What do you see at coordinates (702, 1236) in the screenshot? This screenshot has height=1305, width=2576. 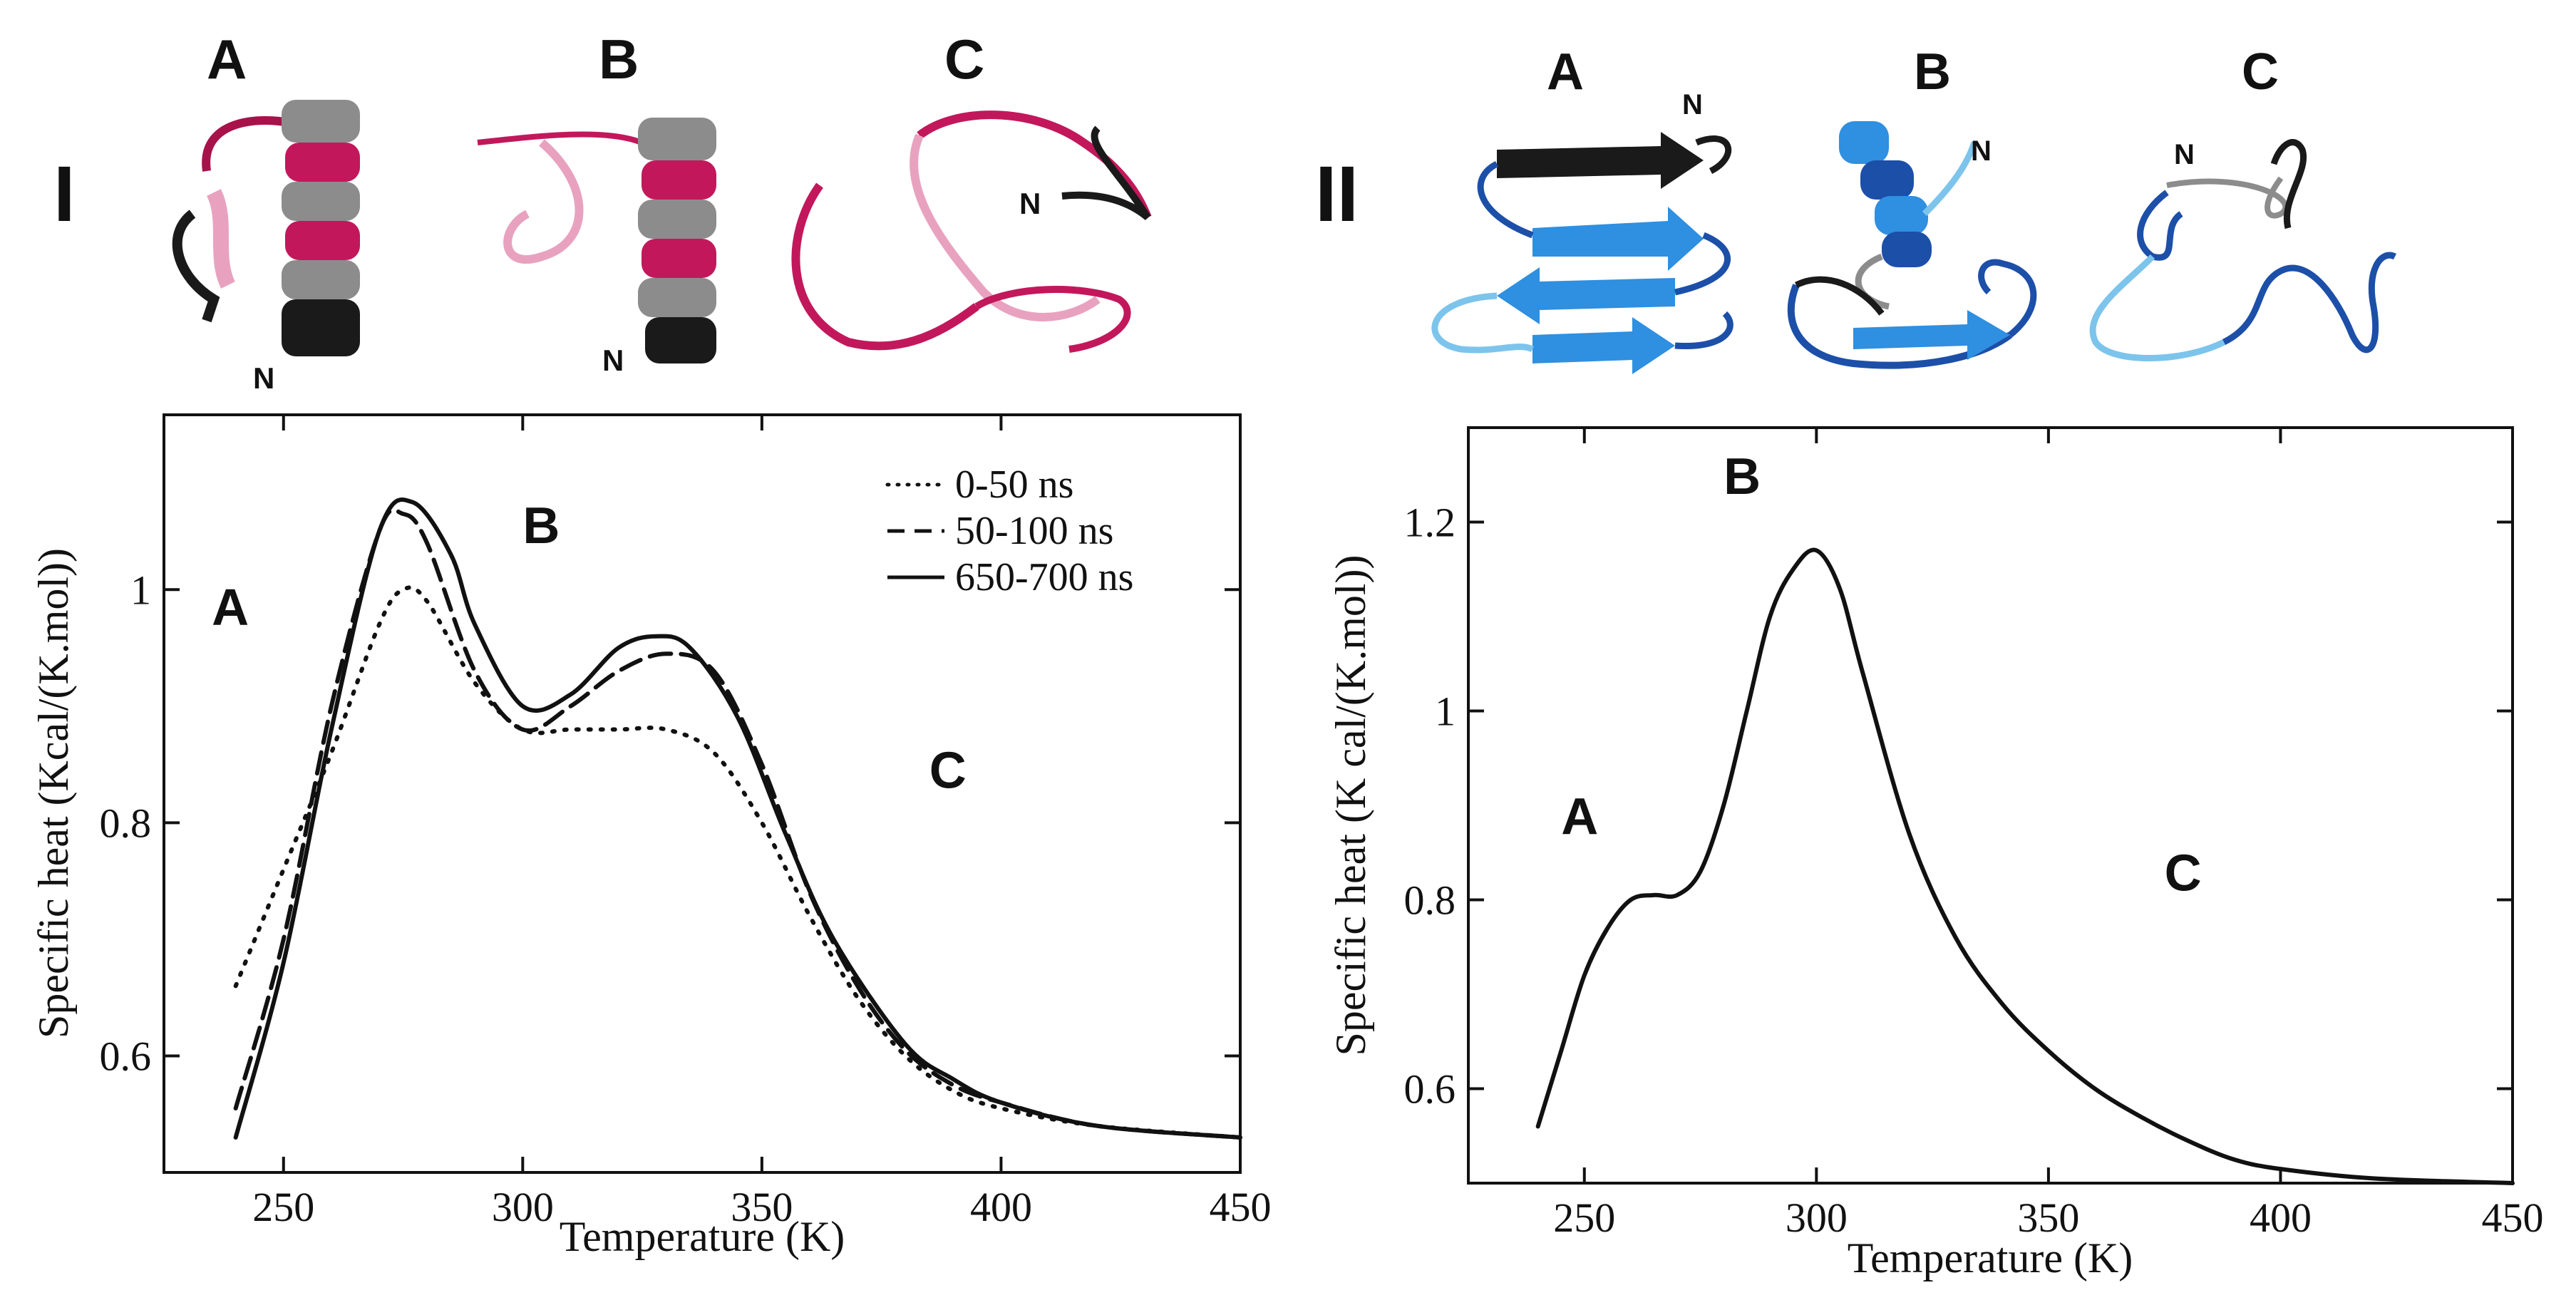 I see `x-axis-label-i: Temperature (K)` at bounding box center [702, 1236].